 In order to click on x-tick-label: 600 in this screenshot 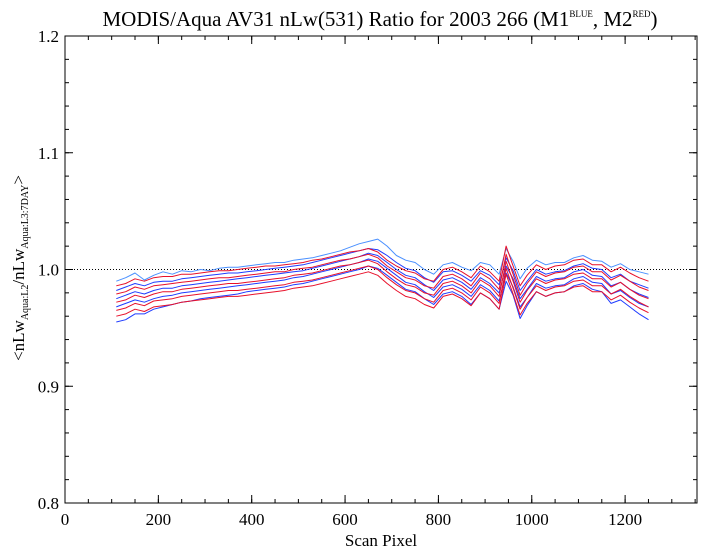, I will do `click(345, 519)`.